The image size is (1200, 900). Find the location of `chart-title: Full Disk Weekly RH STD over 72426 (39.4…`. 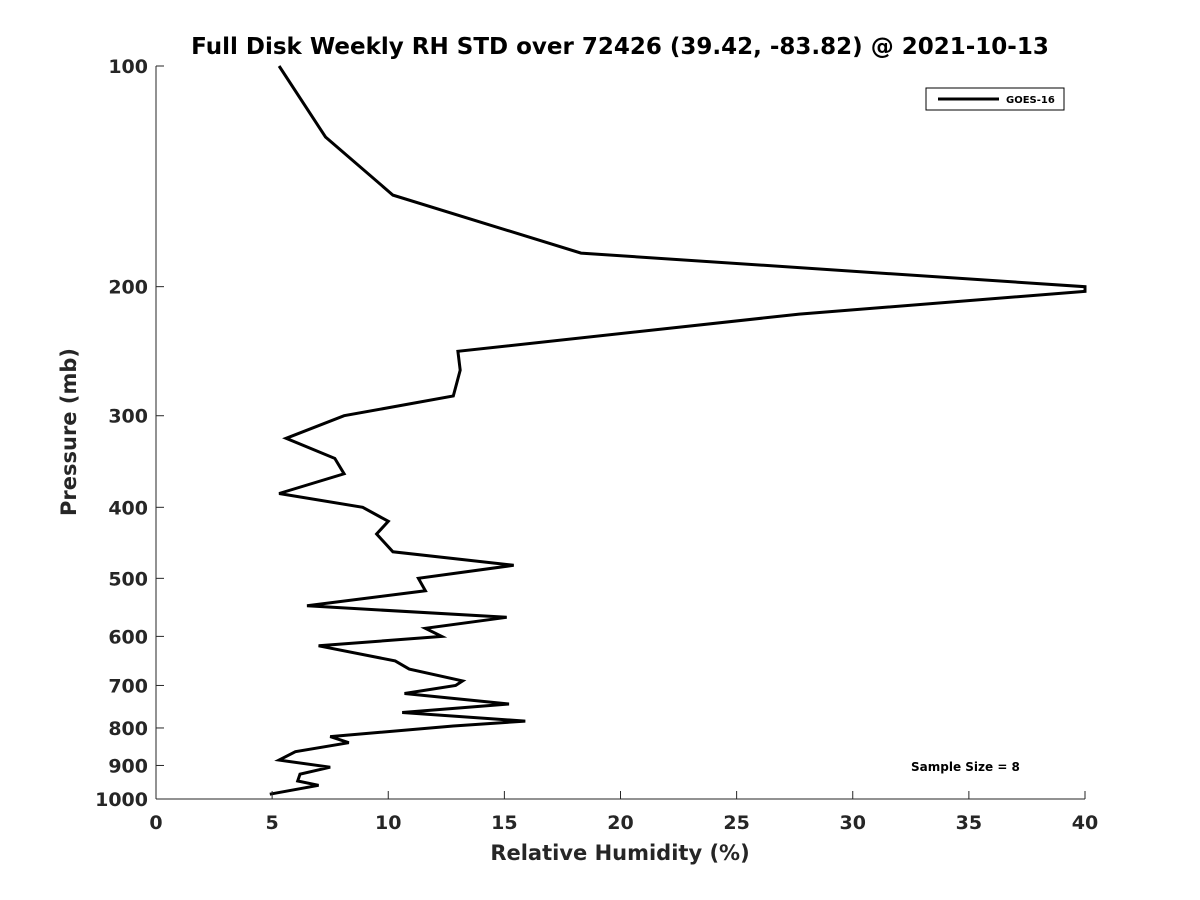

chart-title: Full Disk Weekly RH STD over 72426 (39.4… is located at coordinates (620, 47).